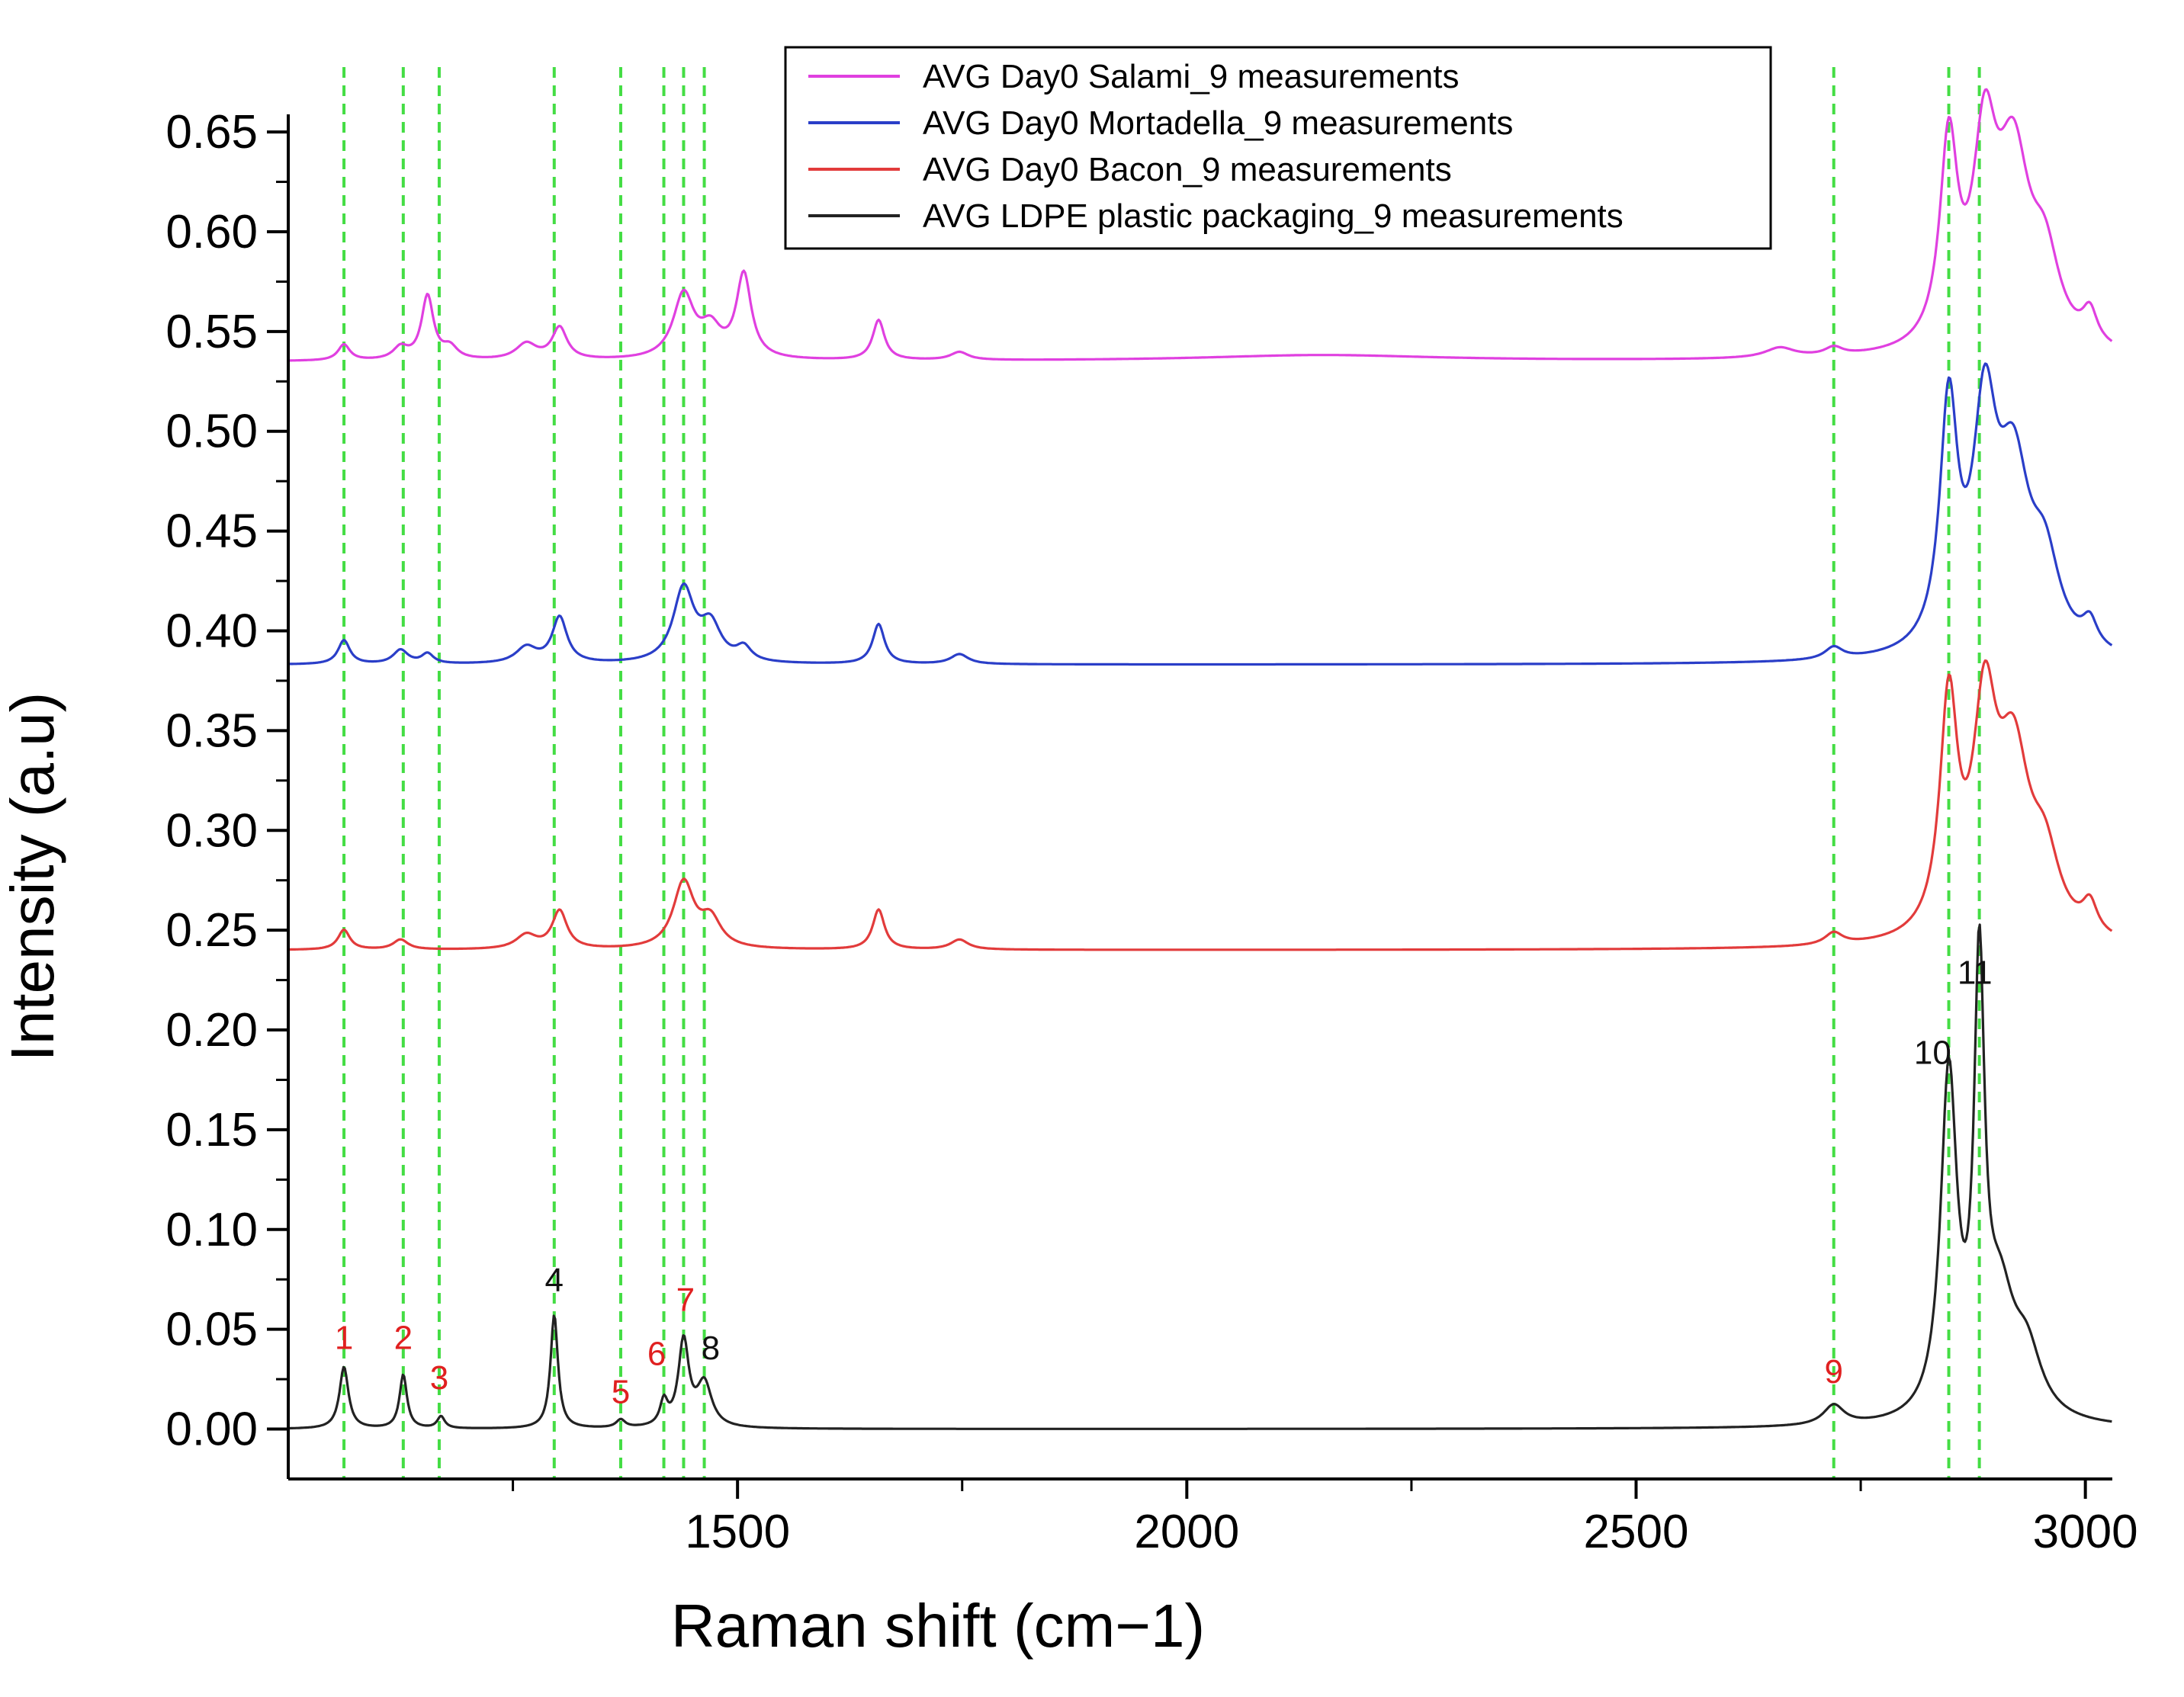 The height and width of the screenshot is (1697, 2184). I want to click on y-tick-label: 0.25, so click(211, 930).